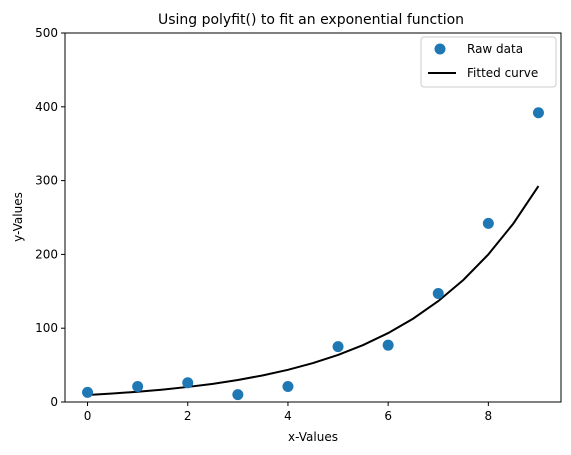 Image resolution: width=571 pixels, height=455 pixels. What do you see at coordinates (18, 217) in the screenshot?
I see `y-axis-label: y-Values` at bounding box center [18, 217].